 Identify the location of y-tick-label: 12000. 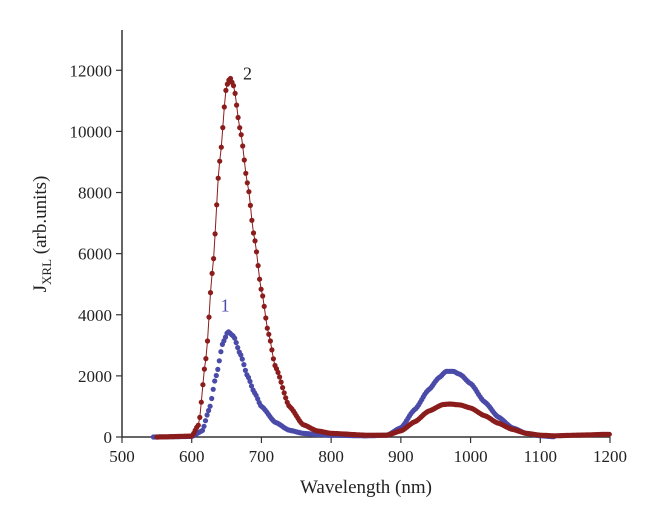
(91, 70).